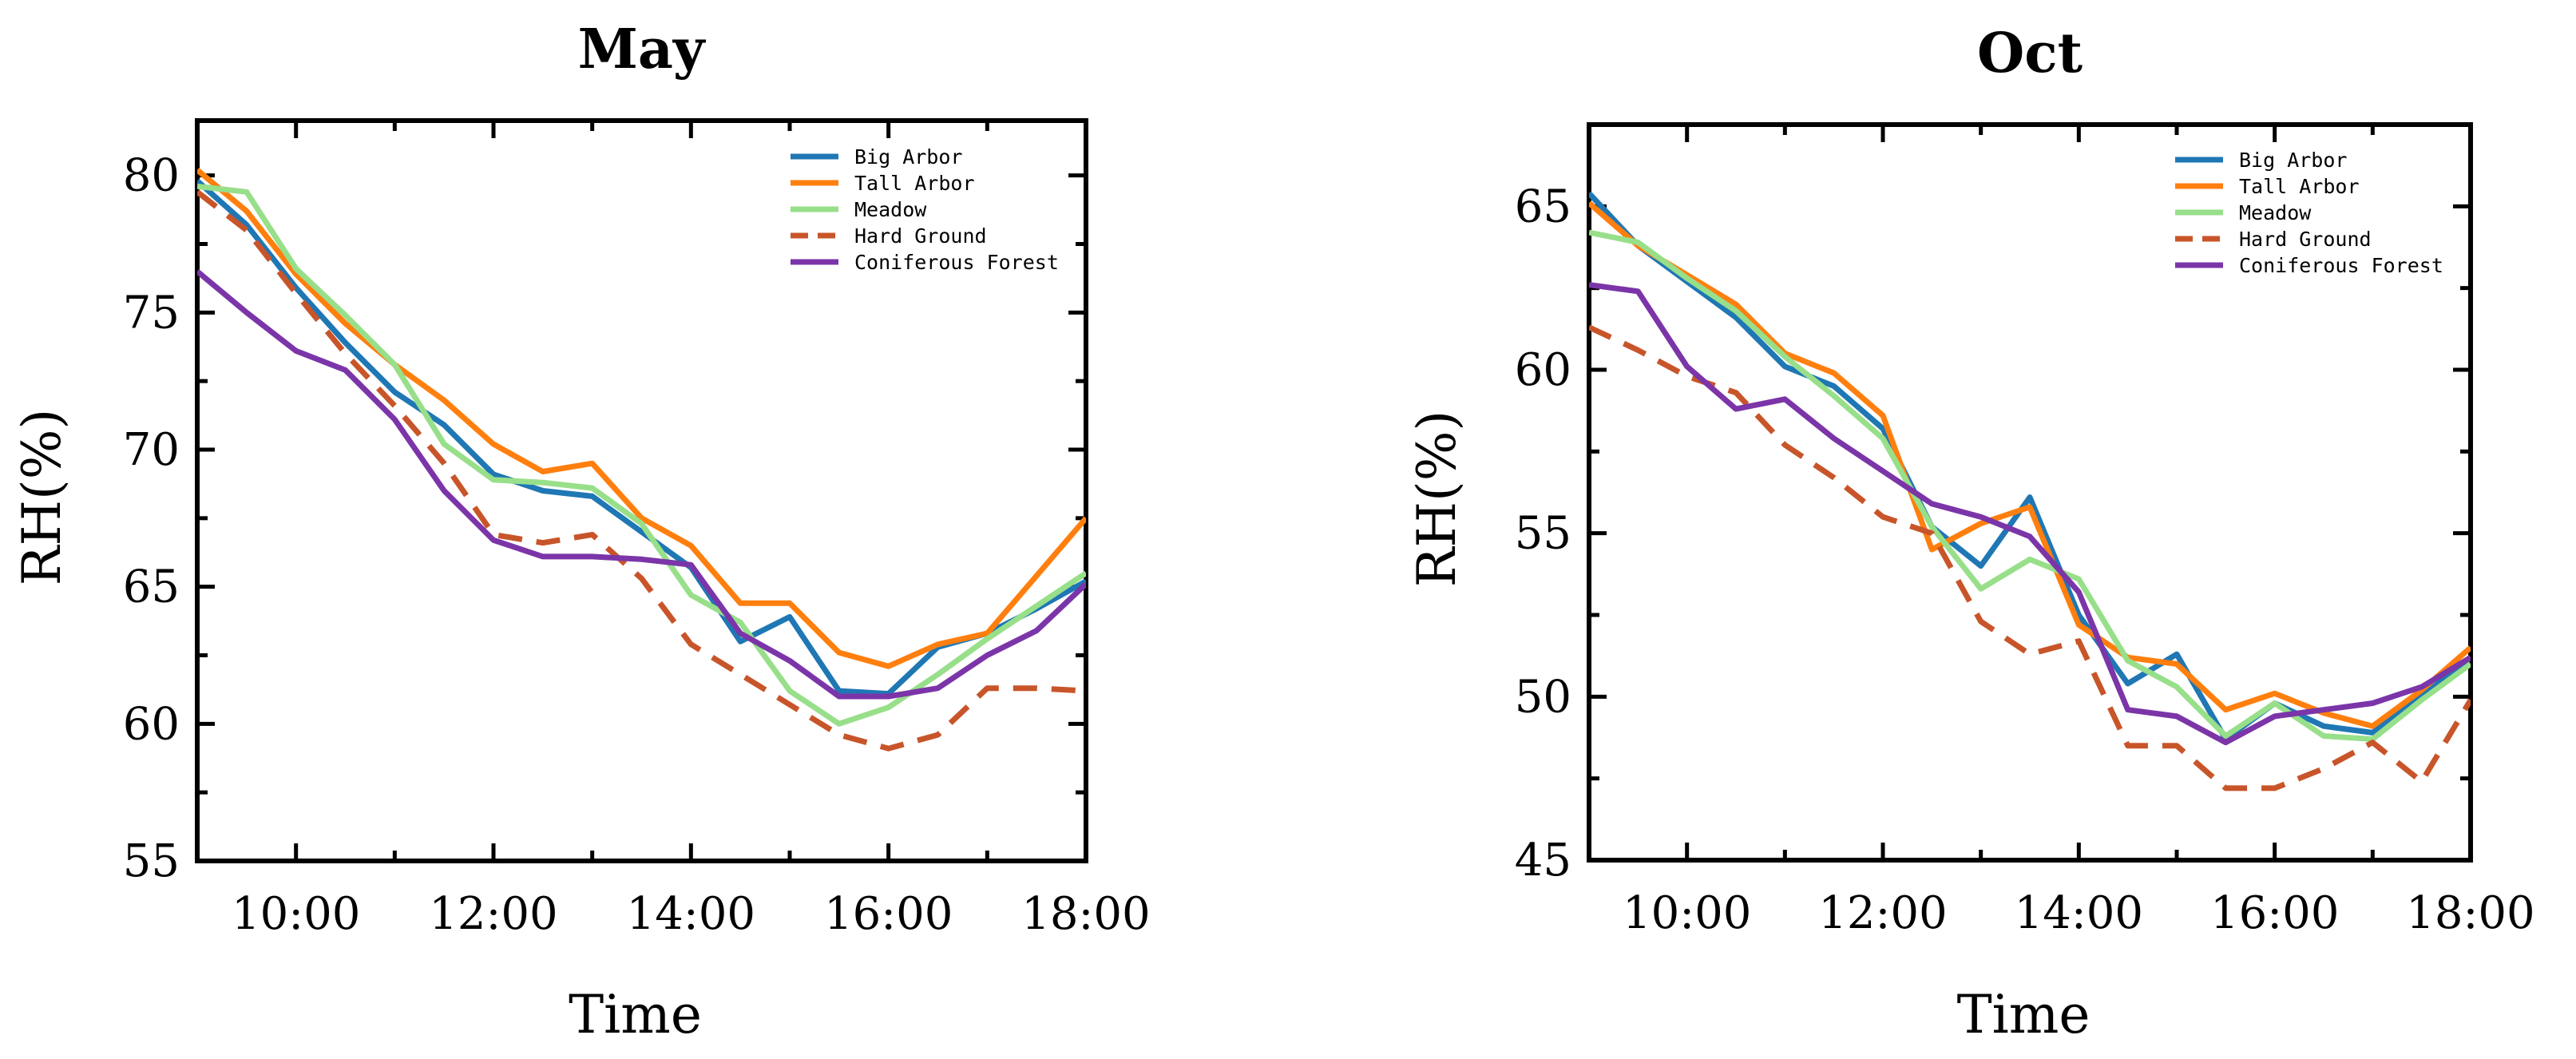 The height and width of the screenshot is (1059, 2576). I want to click on y-tick-label: 80, so click(151, 176).